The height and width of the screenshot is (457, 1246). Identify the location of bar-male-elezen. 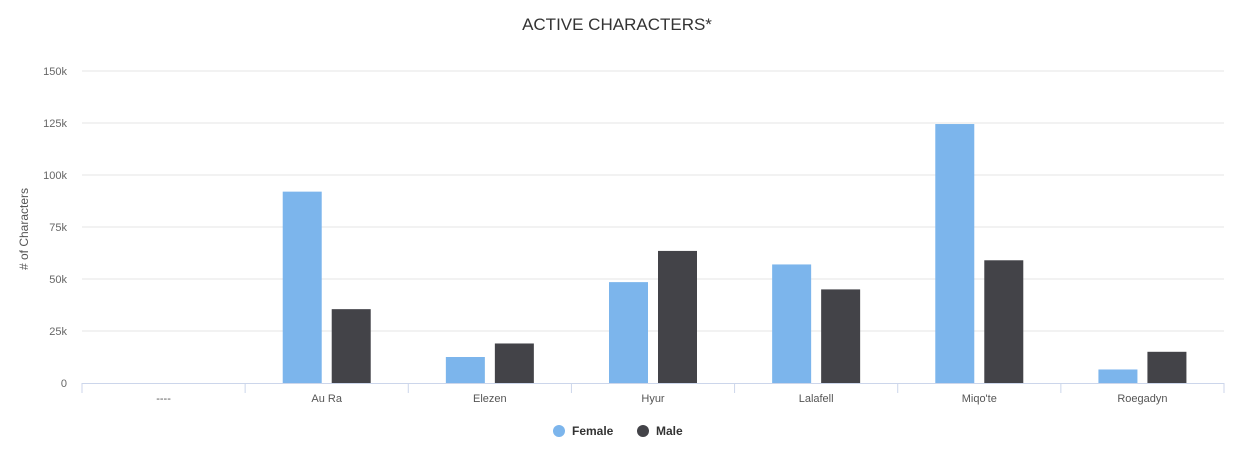
(514, 363).